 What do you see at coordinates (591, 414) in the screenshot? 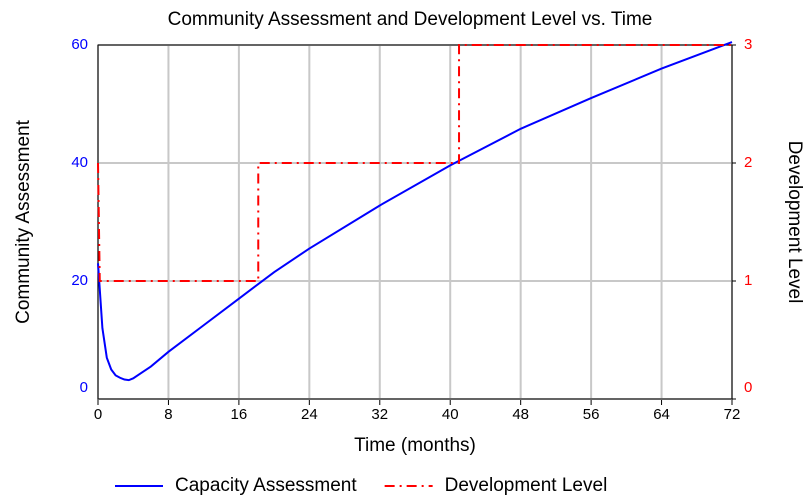
I see `x-tick-label: 56` at bounding box center [591, 414].